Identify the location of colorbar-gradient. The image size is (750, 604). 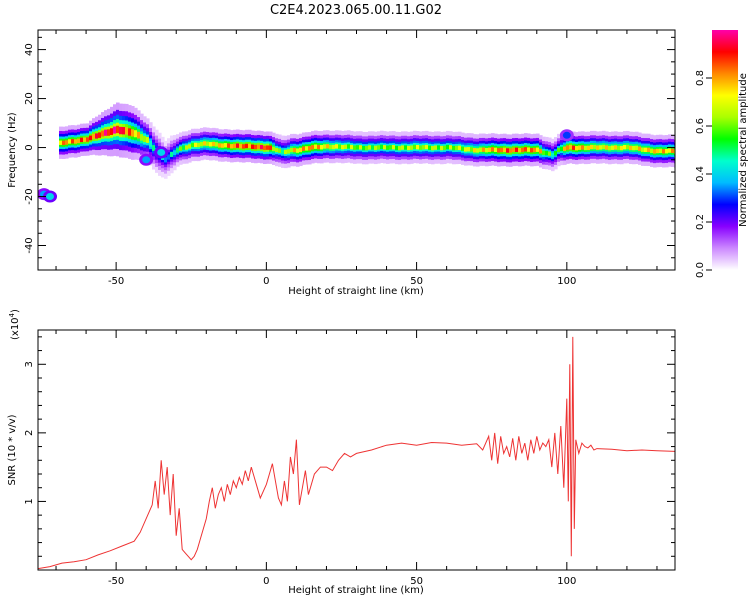
(725, 150).